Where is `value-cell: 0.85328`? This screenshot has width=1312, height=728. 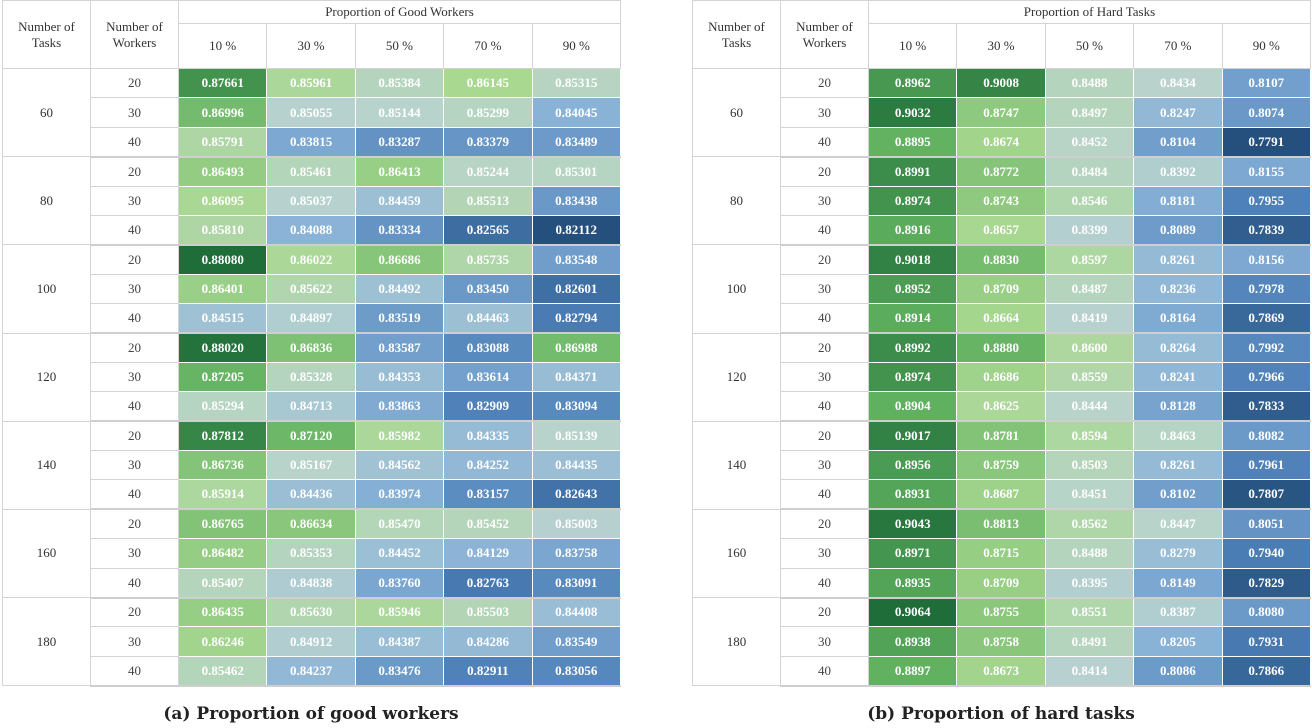
value-cell: 0.85328 is located at coordinates (311, 377).